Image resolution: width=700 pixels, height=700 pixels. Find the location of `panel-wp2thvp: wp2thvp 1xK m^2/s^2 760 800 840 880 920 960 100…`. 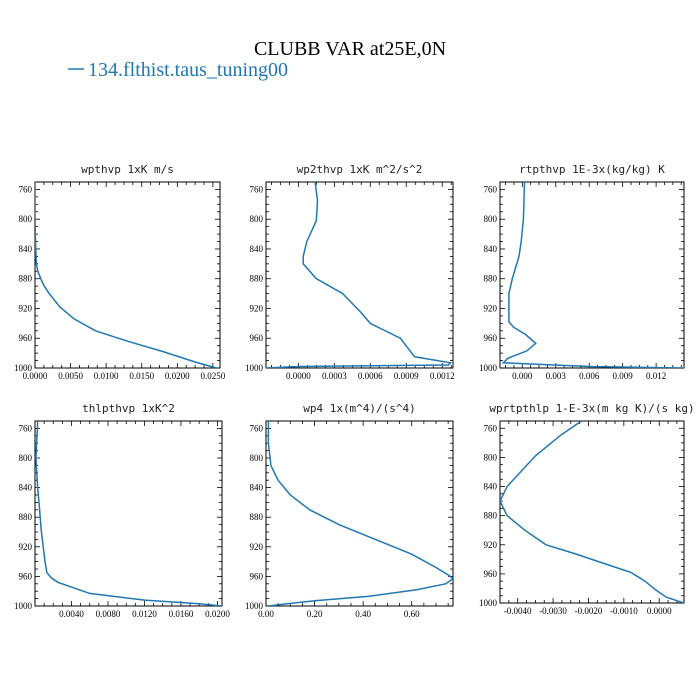

panel-wp2thvp: wp2thvp 1xK m^2/s^2 760 800 840 880 920 960 100… is located at coordinates (350, 272).